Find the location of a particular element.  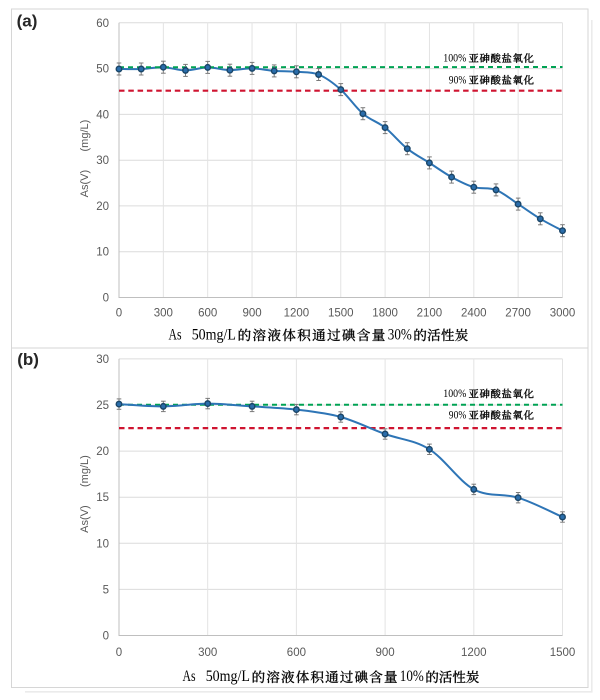

svg-text: 2100 is located at coordinates (430, 314).